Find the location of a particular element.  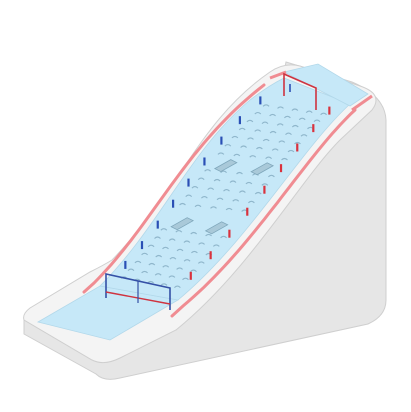

air-jumps is located at coordinates (222, 197).